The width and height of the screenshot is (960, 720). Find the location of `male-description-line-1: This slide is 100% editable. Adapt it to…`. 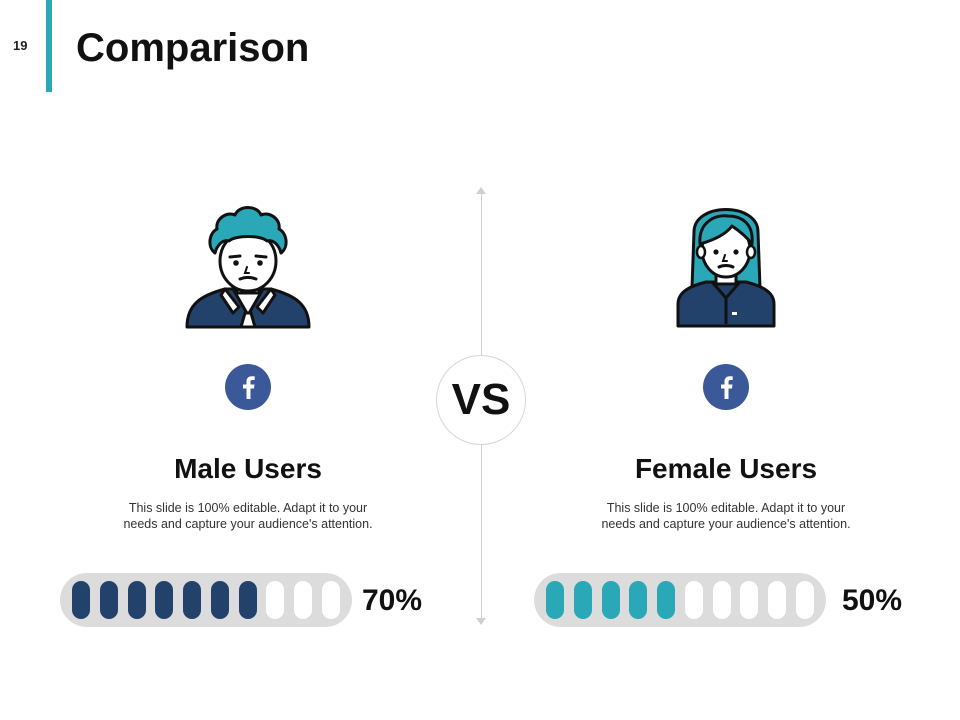

male-description-line-1: This slide is 100% editable. Adapt it to… is located at coordinates (248, 508).